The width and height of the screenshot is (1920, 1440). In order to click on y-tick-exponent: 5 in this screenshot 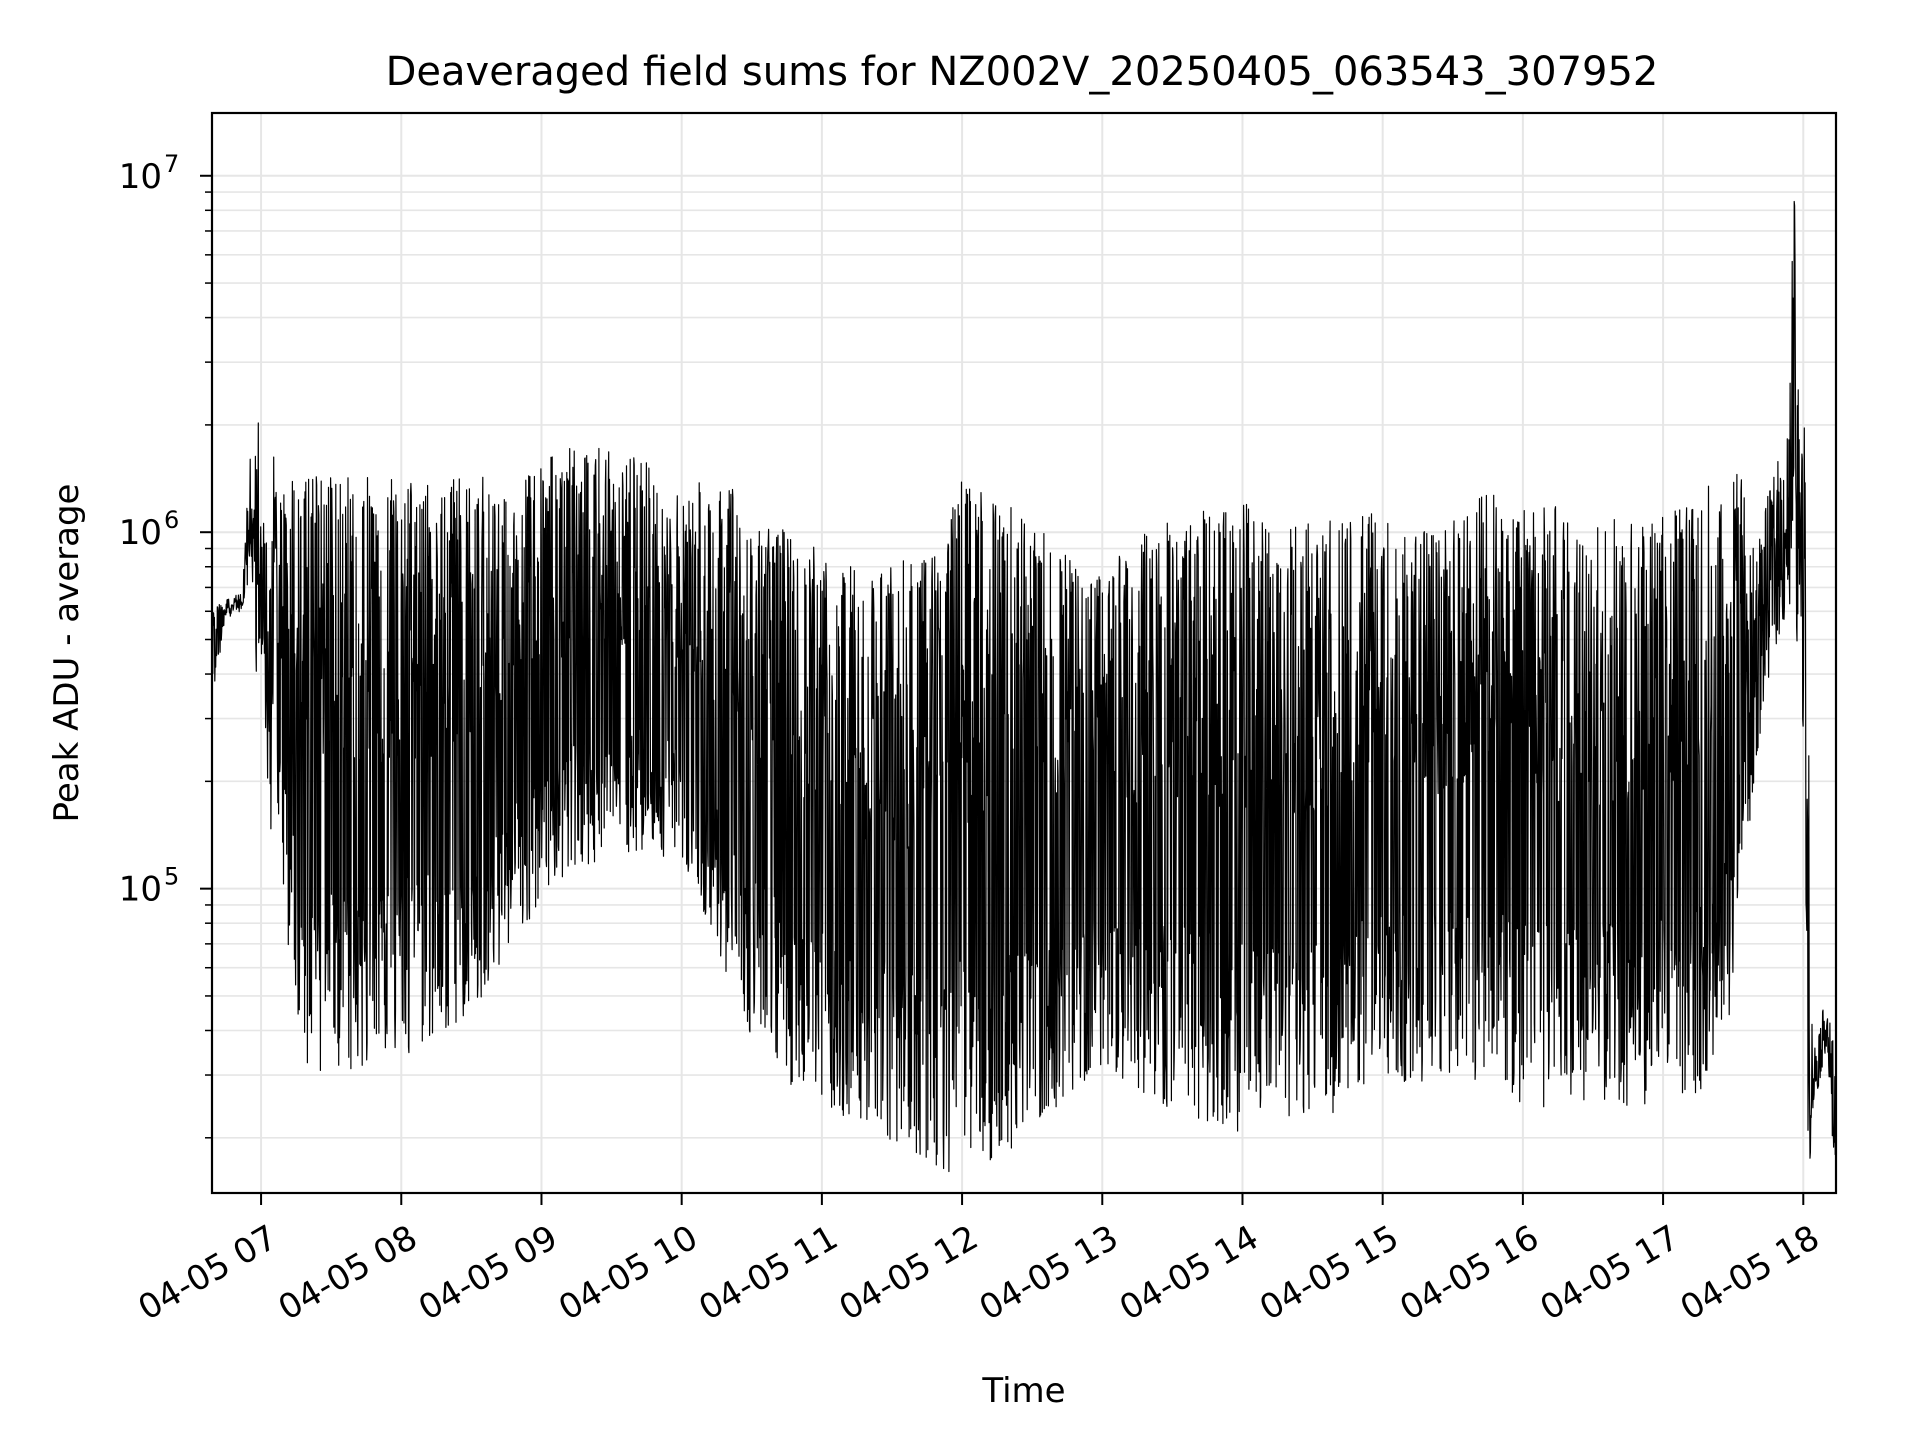, I will do `click(171, 877)`.